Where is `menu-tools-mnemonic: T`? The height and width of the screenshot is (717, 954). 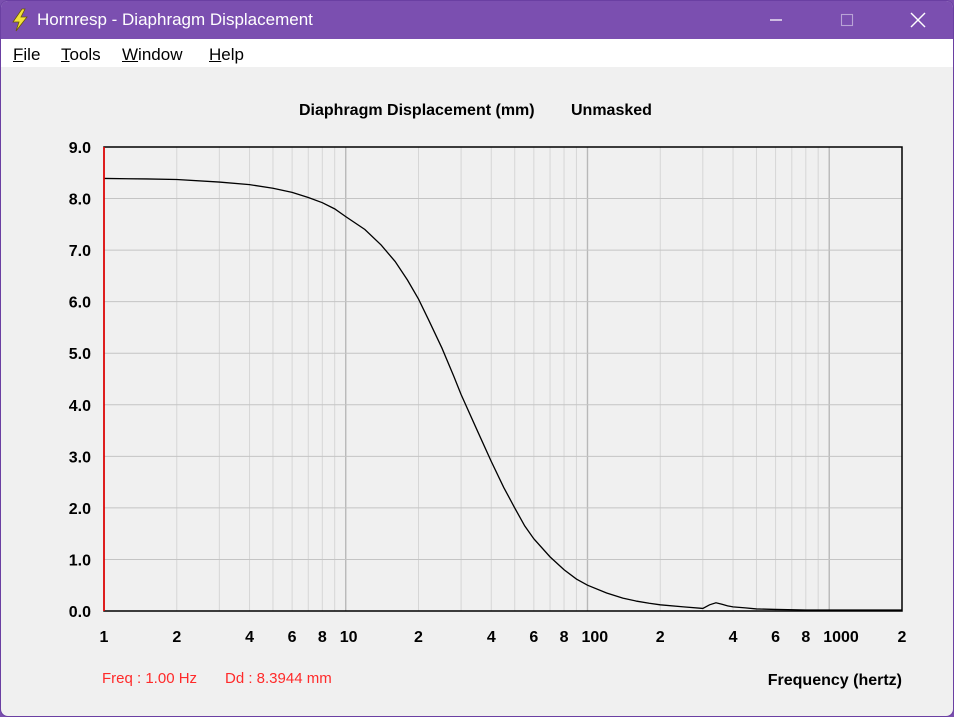
menu-tools-mnemonic: T is located at coordinates (65, 54).